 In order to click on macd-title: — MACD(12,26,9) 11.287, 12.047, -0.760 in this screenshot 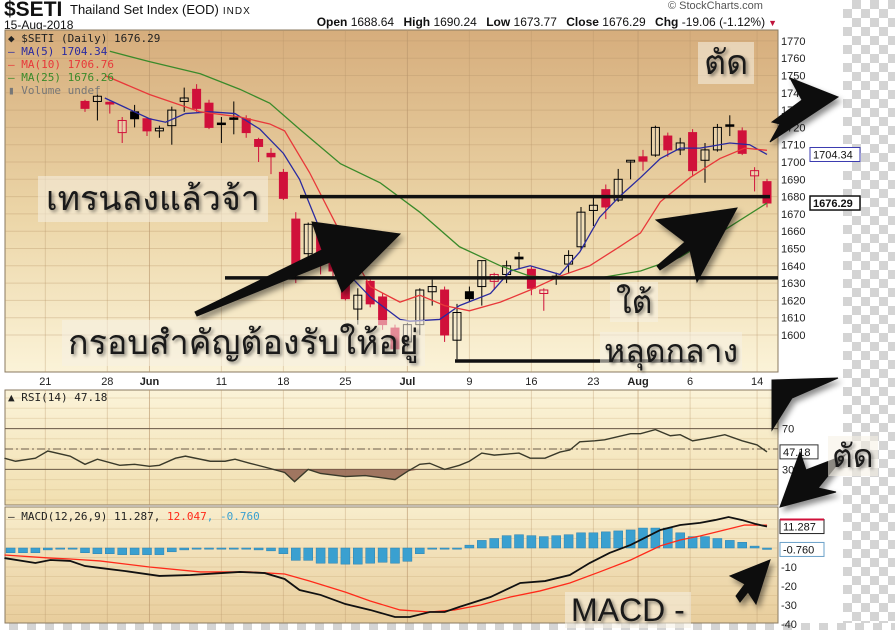, I will do `click(134, 516)`.